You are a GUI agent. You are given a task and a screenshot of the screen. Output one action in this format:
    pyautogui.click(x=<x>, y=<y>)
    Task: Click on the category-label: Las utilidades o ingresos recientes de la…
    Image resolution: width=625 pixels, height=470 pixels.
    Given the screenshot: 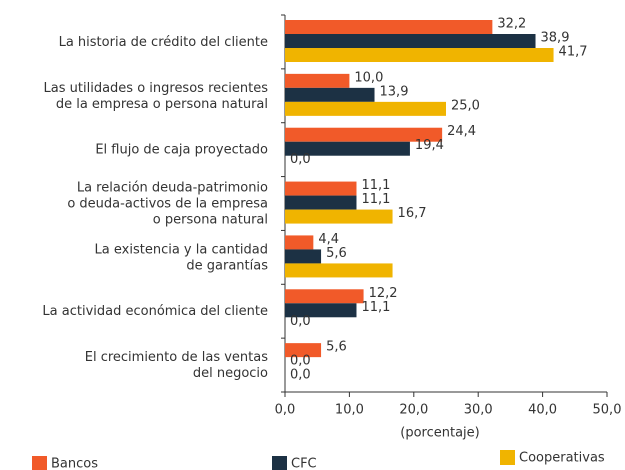 What is the action you would take?
    pyautogui.click(x=156, y=95)
    